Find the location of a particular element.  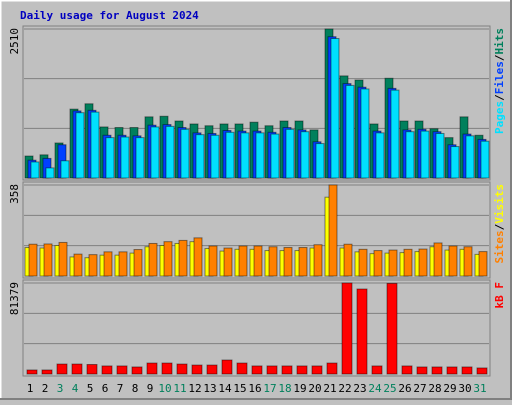

x-tick-label: 19 is located at coordinates (299, 388).